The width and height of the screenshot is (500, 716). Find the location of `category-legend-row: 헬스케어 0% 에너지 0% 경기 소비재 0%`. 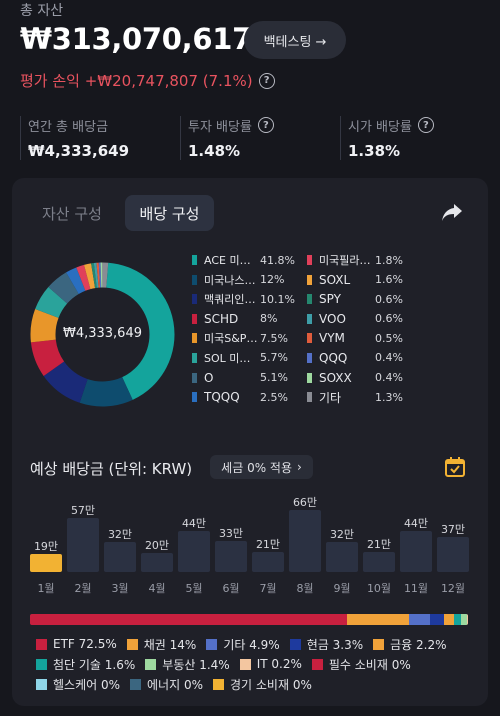

category-legend-row: 헬스케어 0% 에너지 0% 경기 소비재 0% is located at coordinates (256, 684).